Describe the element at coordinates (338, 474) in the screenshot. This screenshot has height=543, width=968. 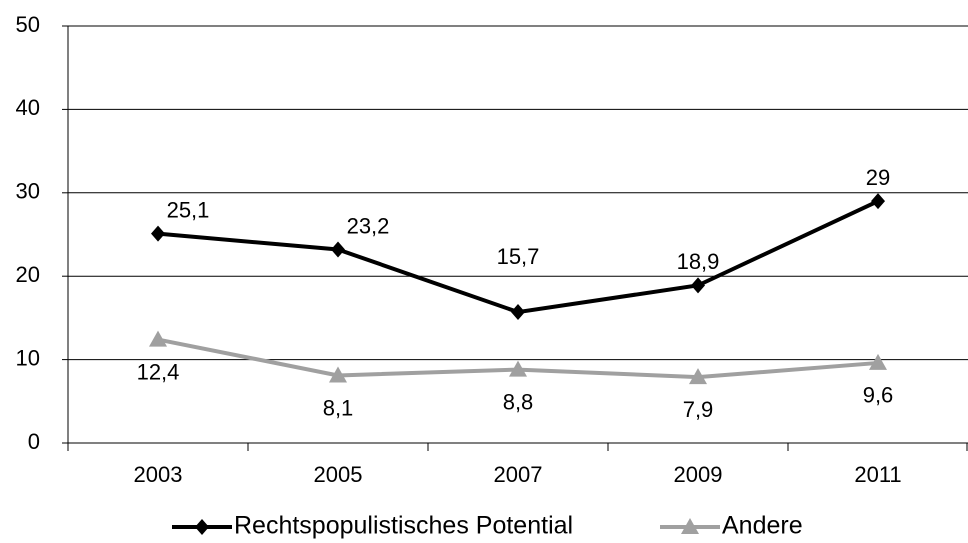
I see `x-tick-label: 2005` at that location.